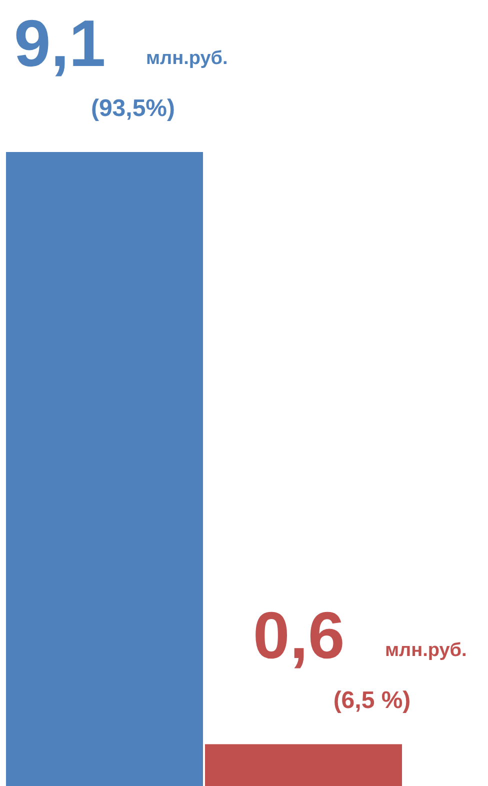 The image size is (488, 786). What do you see at coordinates (372, 700) in the screenshot?
I see `annotation: (6,5 %)` at bounding box center [372, 700].